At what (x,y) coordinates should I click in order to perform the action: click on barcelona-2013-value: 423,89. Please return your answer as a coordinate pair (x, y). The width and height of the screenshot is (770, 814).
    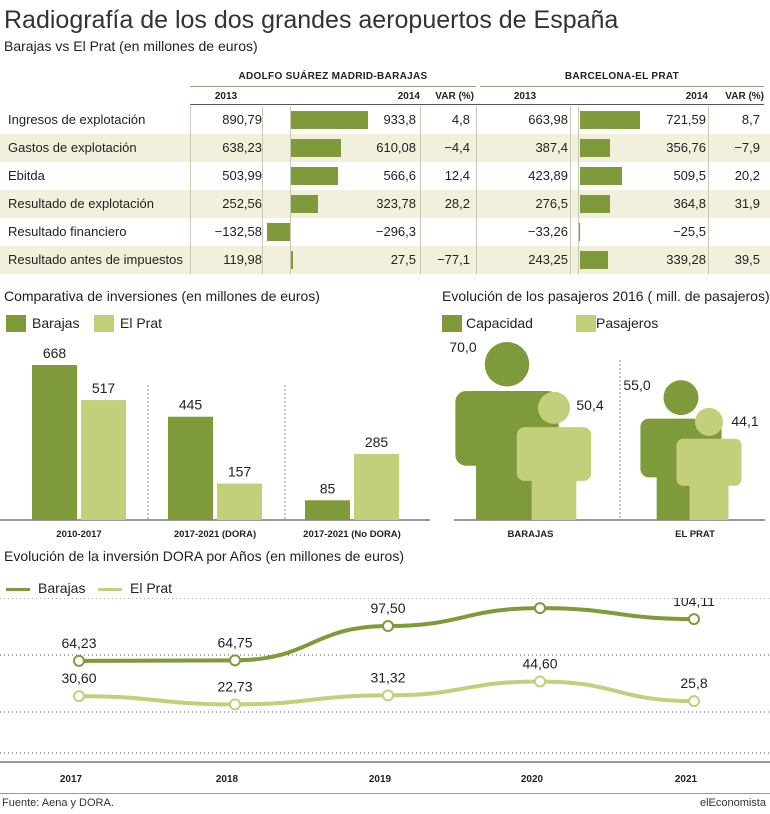
    Looking at the image, I should click on (548, 175).